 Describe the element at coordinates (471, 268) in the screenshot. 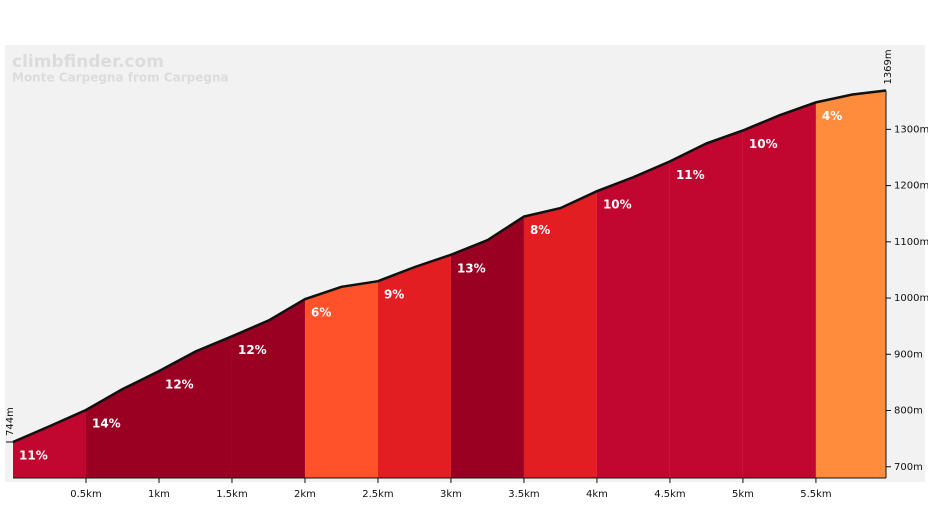

I see `grade-label: 13%` at that location.